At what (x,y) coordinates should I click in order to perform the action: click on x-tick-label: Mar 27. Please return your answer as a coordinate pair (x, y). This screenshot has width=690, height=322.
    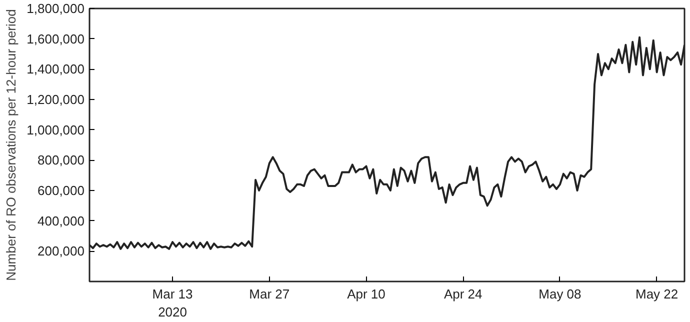
    Looking at the image, I should click on (269, 294).